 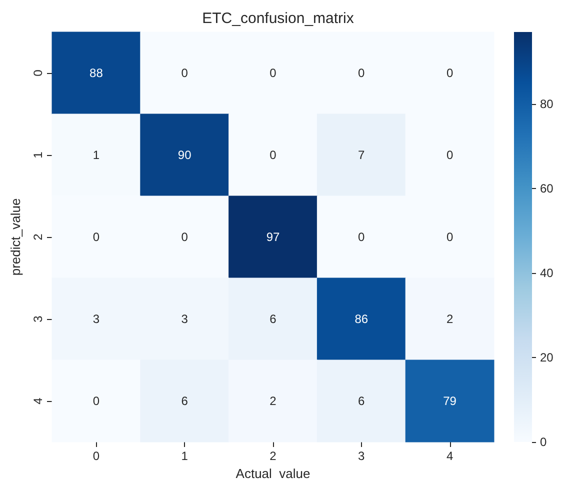 What do you see at coordinates (547, 103) in the screenshot?
I see `color-bar-label: 80` at bounding box center [547, 103].